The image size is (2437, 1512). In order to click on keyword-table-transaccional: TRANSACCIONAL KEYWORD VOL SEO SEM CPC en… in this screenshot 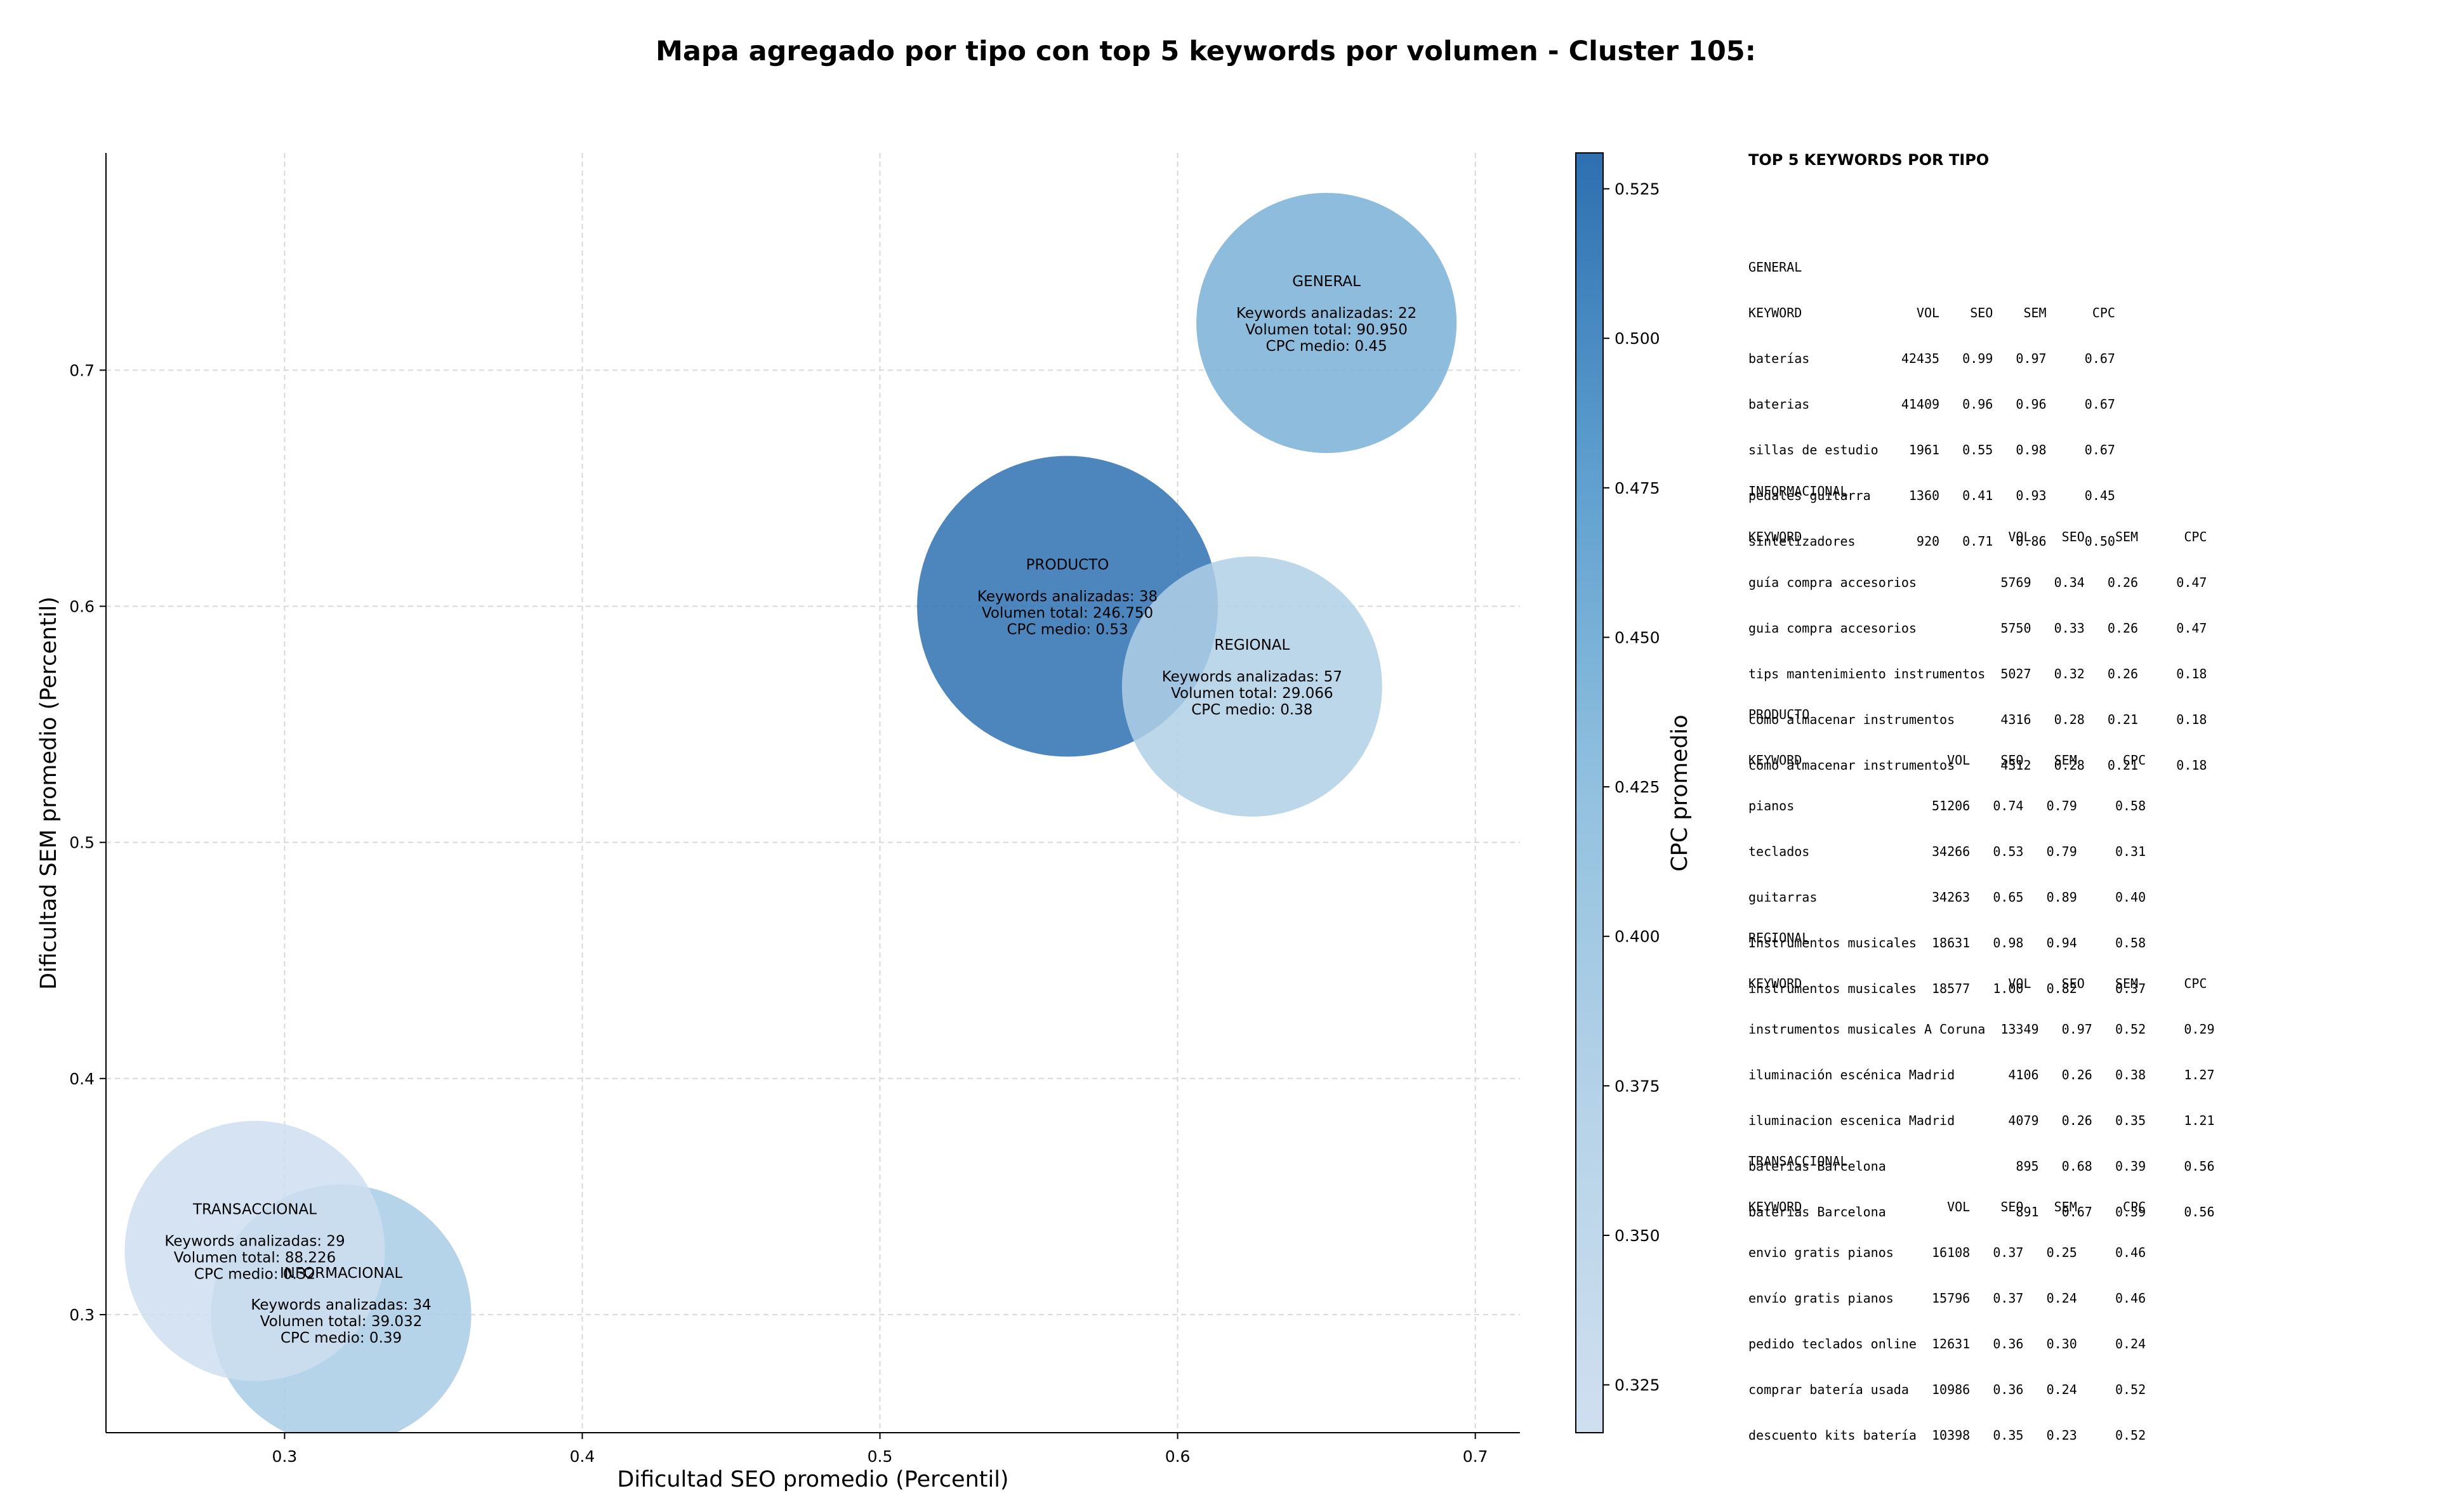, I will do `click(1947, 1291)`.